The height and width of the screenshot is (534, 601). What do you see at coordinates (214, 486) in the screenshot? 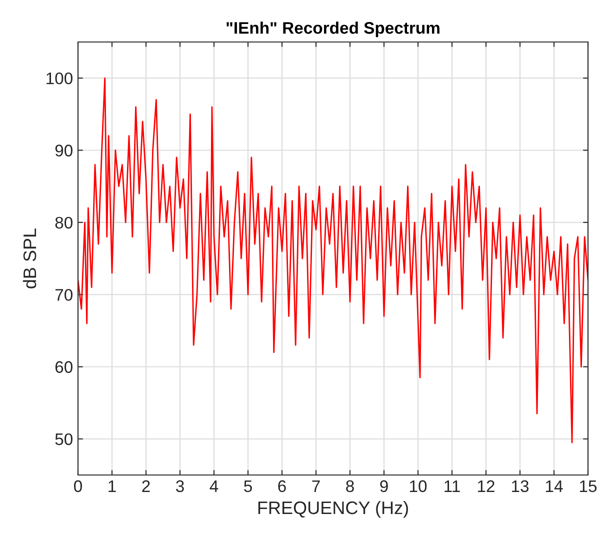
I see `x-tick-label: 4` at bounding box center [214, 486].